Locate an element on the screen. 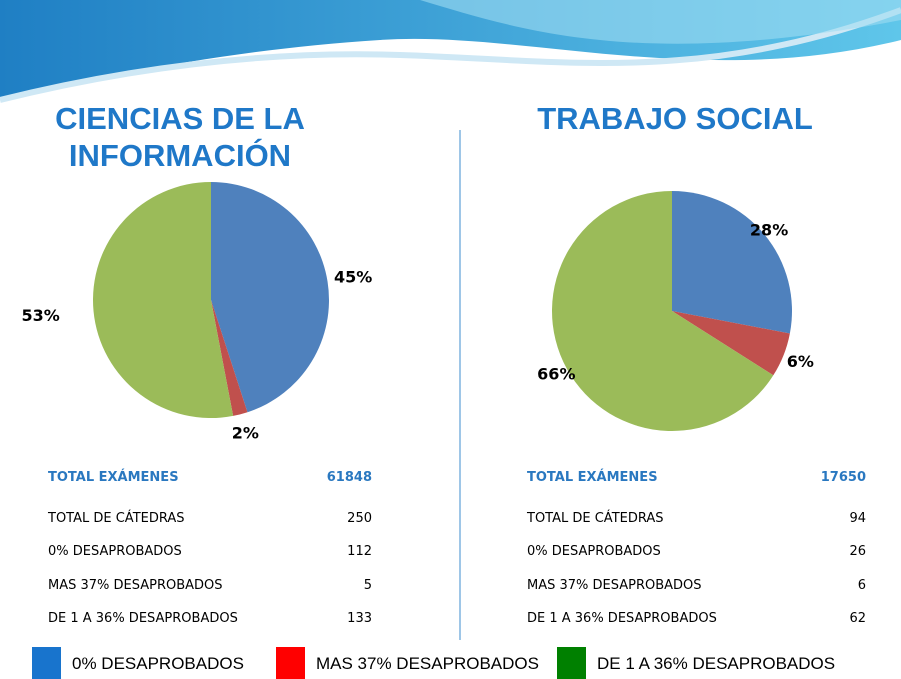 Image resolution: width=901 pixels, height=679 pixels. table-header-value: 17650 is located at coordinates (843, 477).